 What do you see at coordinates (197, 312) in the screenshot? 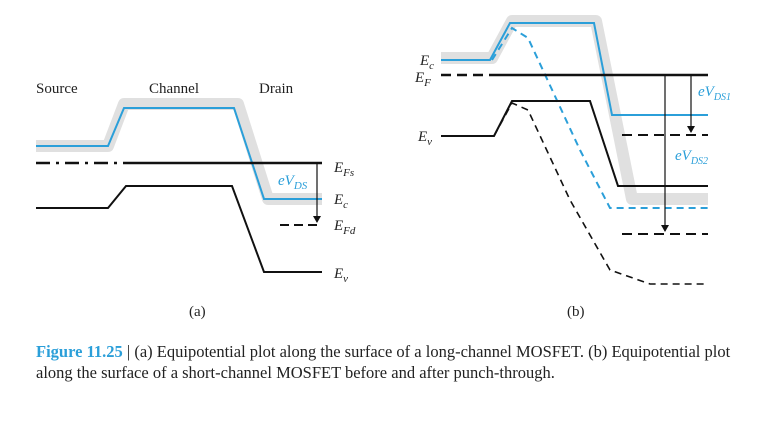
I see `panel-a-label: (a)` at bounding box center [197, 312].